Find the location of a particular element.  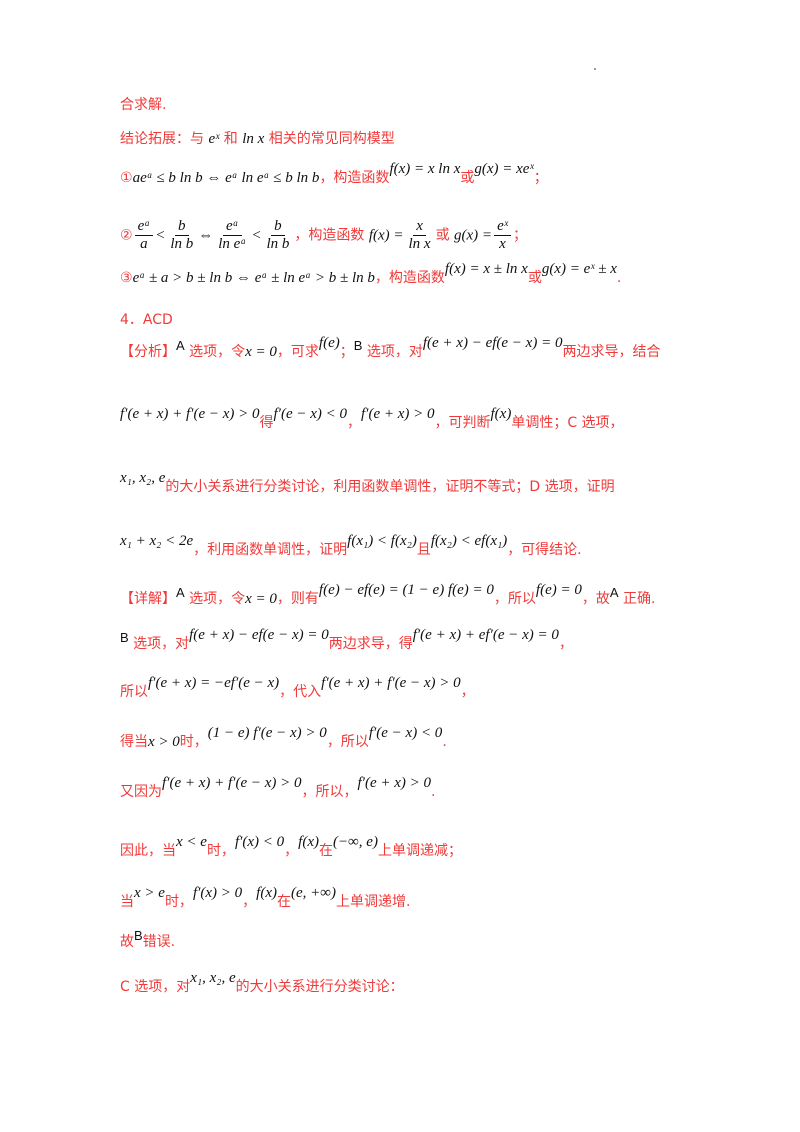

math-fraction: eᵃ ln eᵃ is located at coordinates (232, 235).